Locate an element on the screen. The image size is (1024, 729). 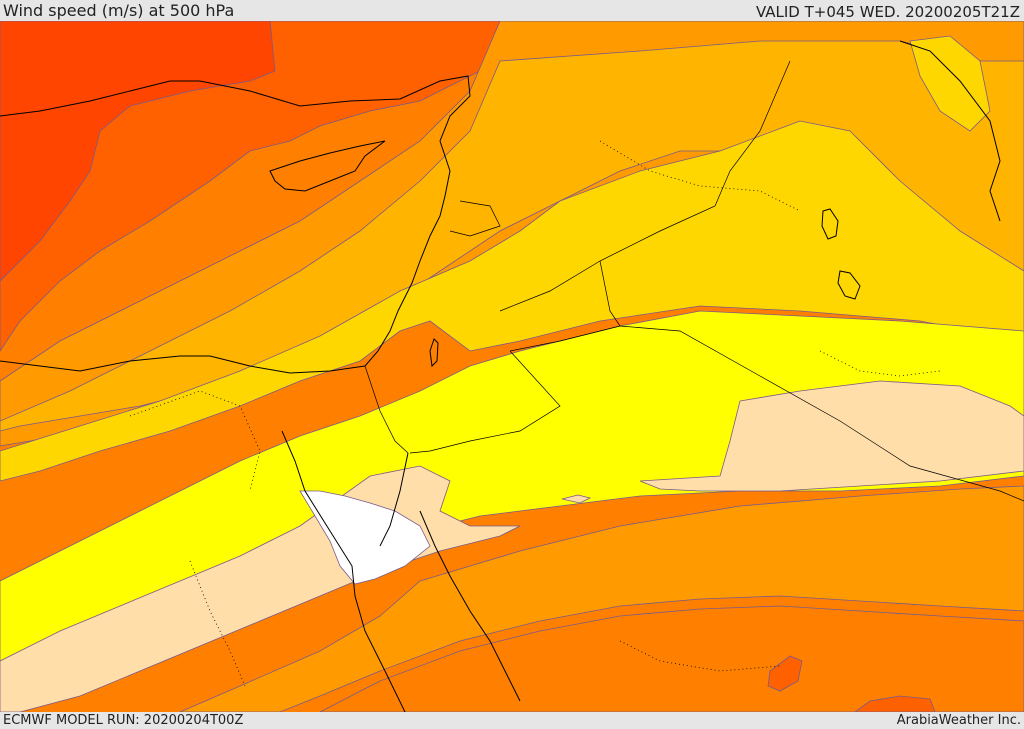
coastline-levant is located at coordinates (405, 281).